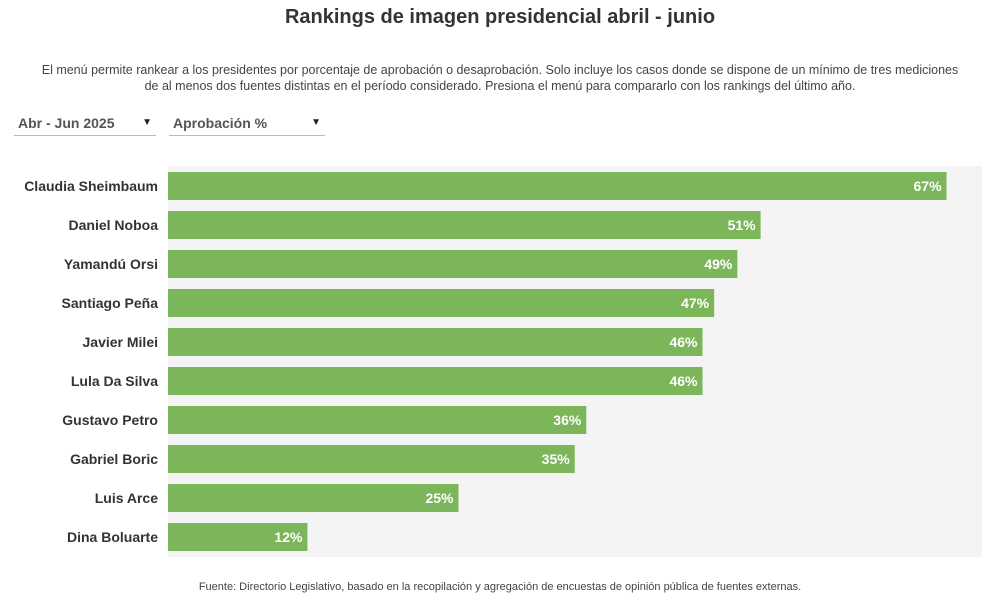 This screenshot has width=1000, height=614. I want to click on category-label: Gabriel Boric, so click(114, 459).